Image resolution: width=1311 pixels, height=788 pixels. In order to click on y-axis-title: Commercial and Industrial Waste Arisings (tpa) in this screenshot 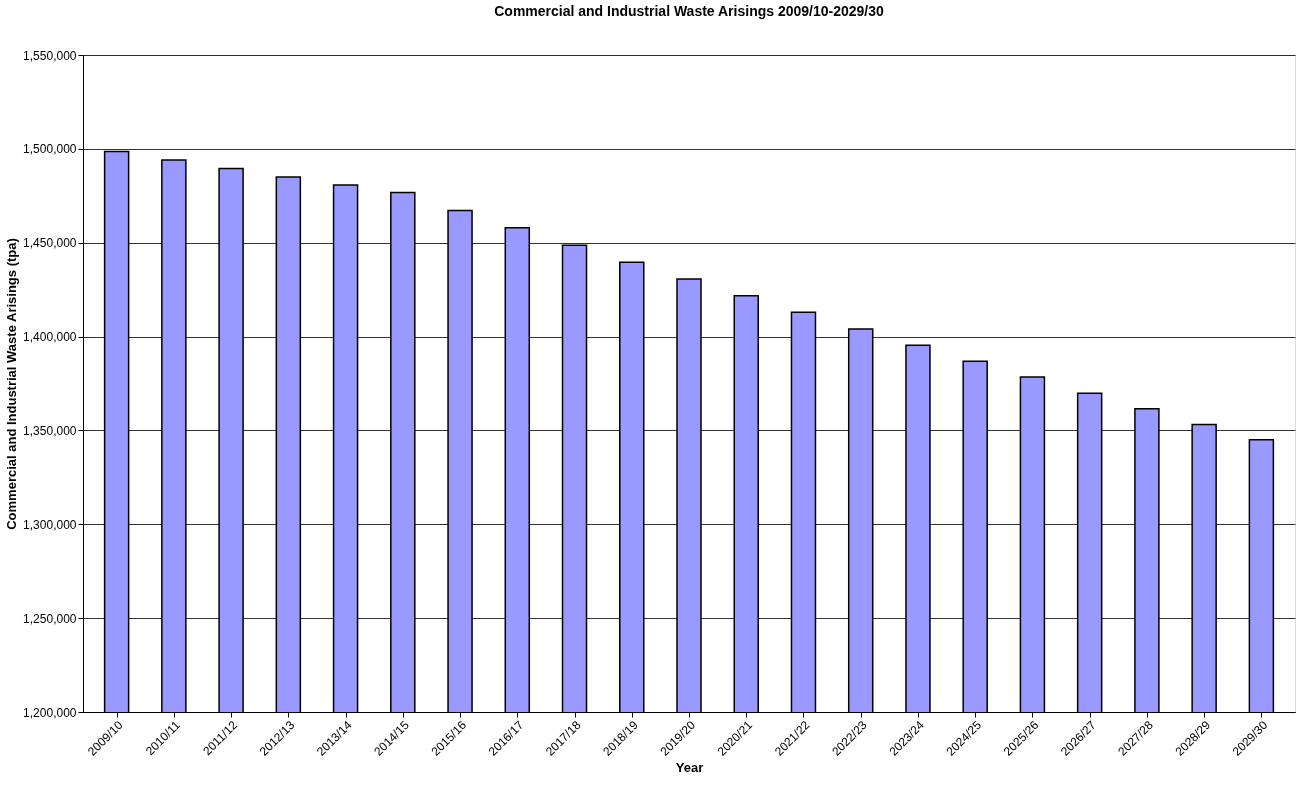, I will do `click(12, 384)`.